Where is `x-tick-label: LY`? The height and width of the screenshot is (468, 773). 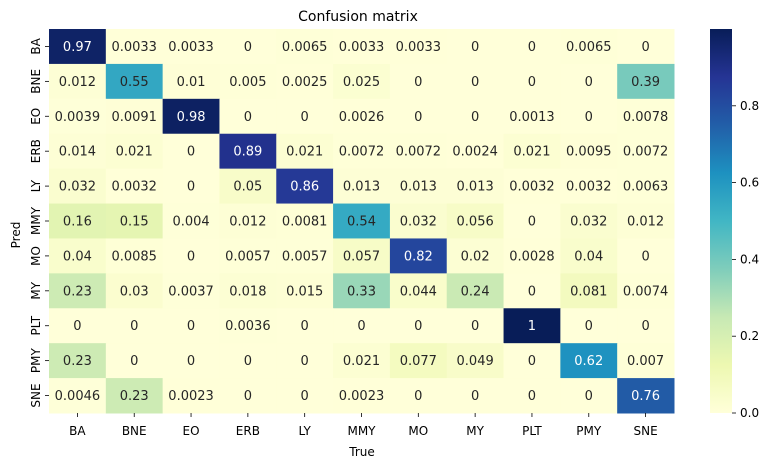
x-tick-label: LY is located at coordinates (304, 431).